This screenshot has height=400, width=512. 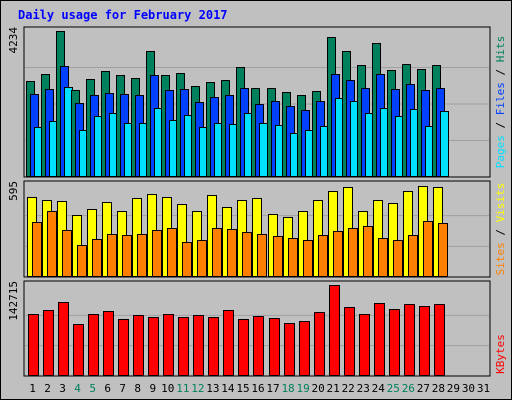 I want to click on x-tick-label-14: 14, so click(x=228, y=388).